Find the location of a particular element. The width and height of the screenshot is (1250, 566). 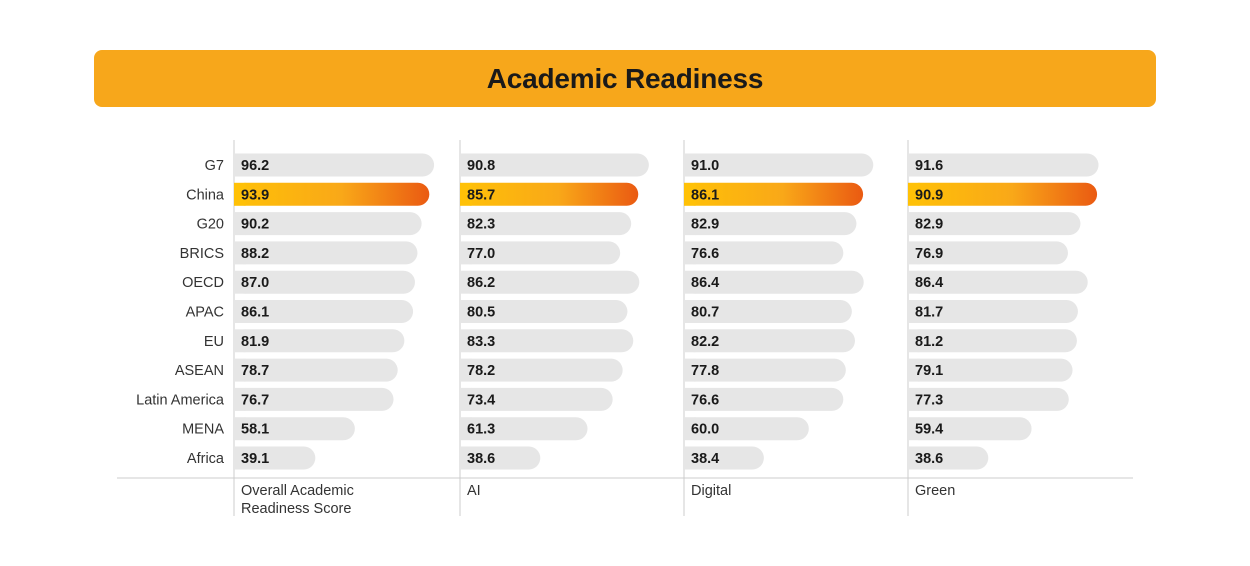

category-label: OECD is located at coordinates (203, 283).